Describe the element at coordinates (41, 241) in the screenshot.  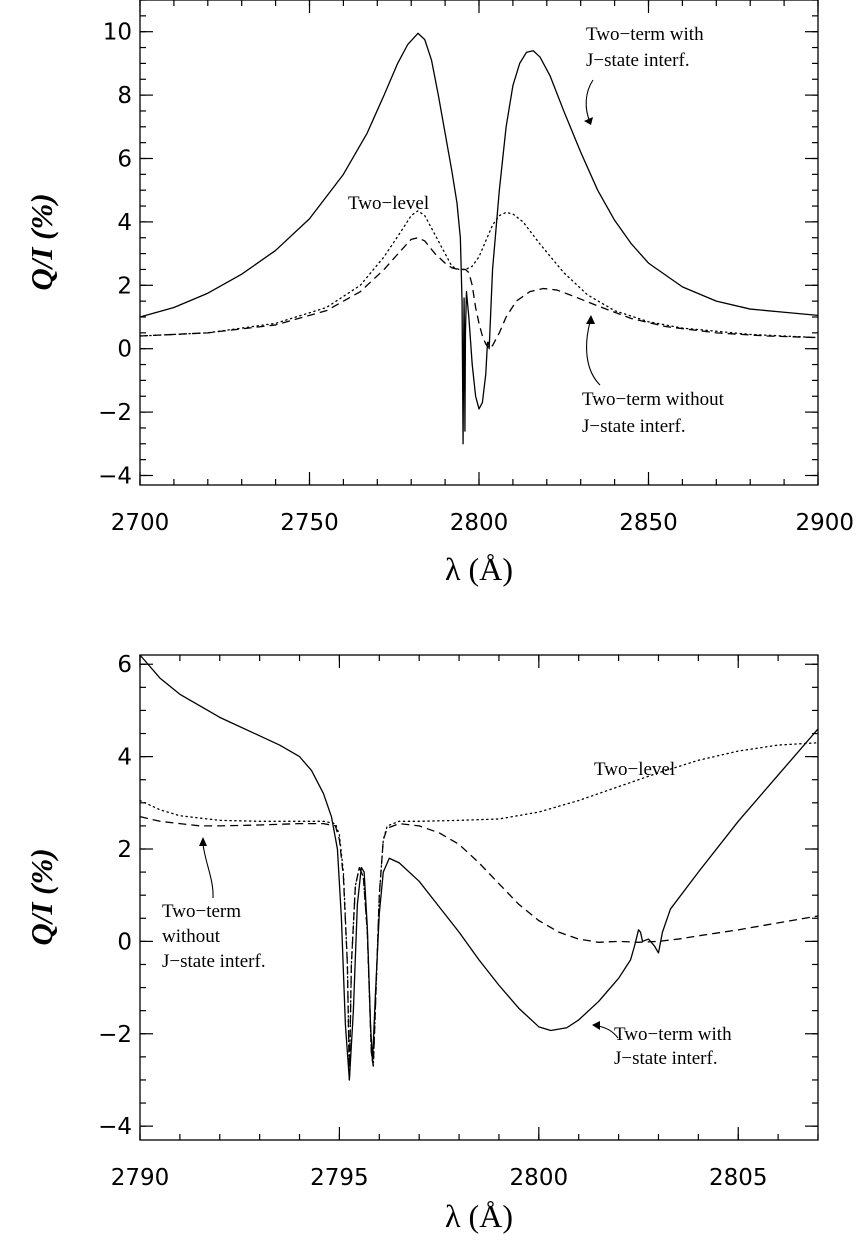
I see `top-y-axis-label: Q/I (%)` at that location.